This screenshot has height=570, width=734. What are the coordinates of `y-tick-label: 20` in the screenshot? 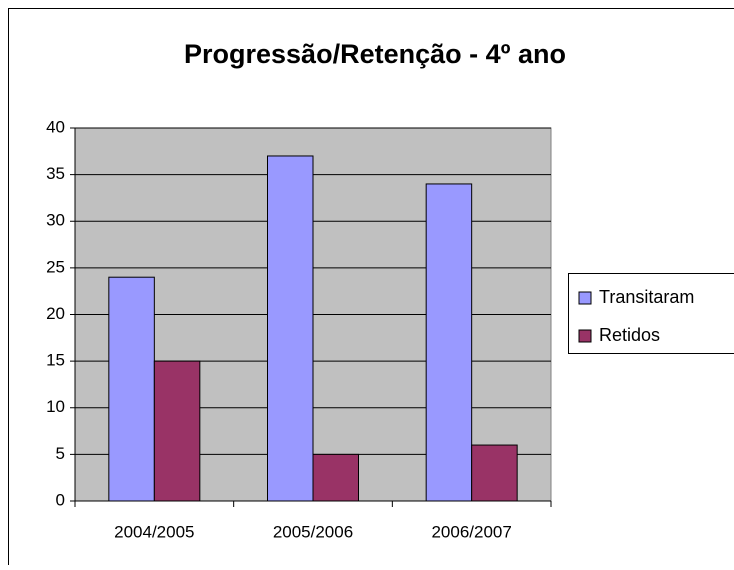 It's located at (55, 313).